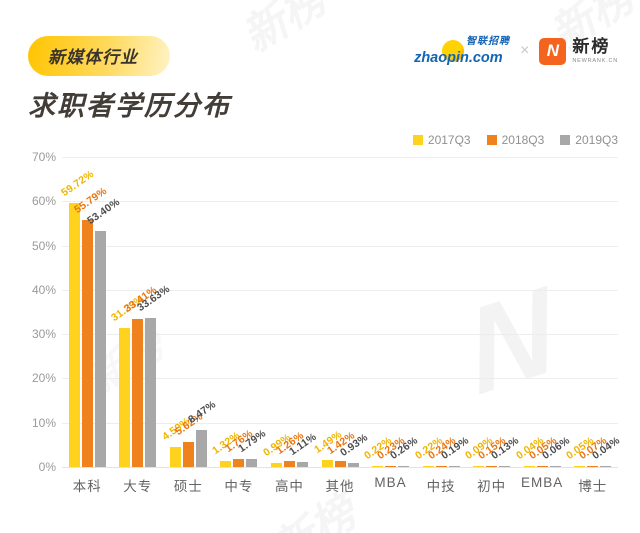  I want to click on x-axis-category-label: 硕士, so click(188, 486).